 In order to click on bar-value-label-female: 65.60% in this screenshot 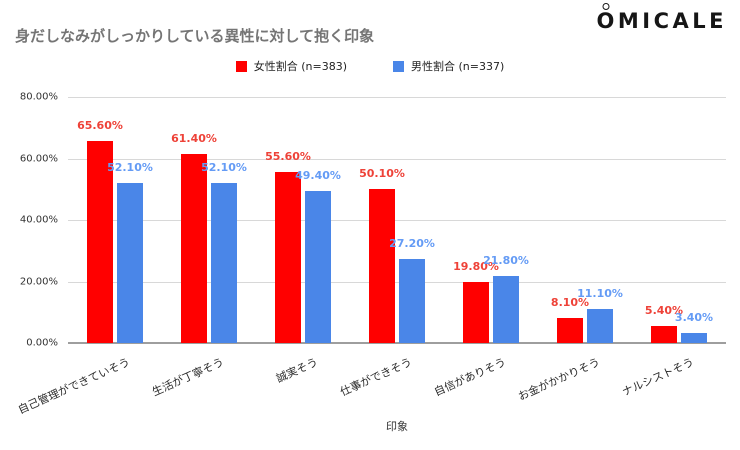, I will do `click(100, 126)`.